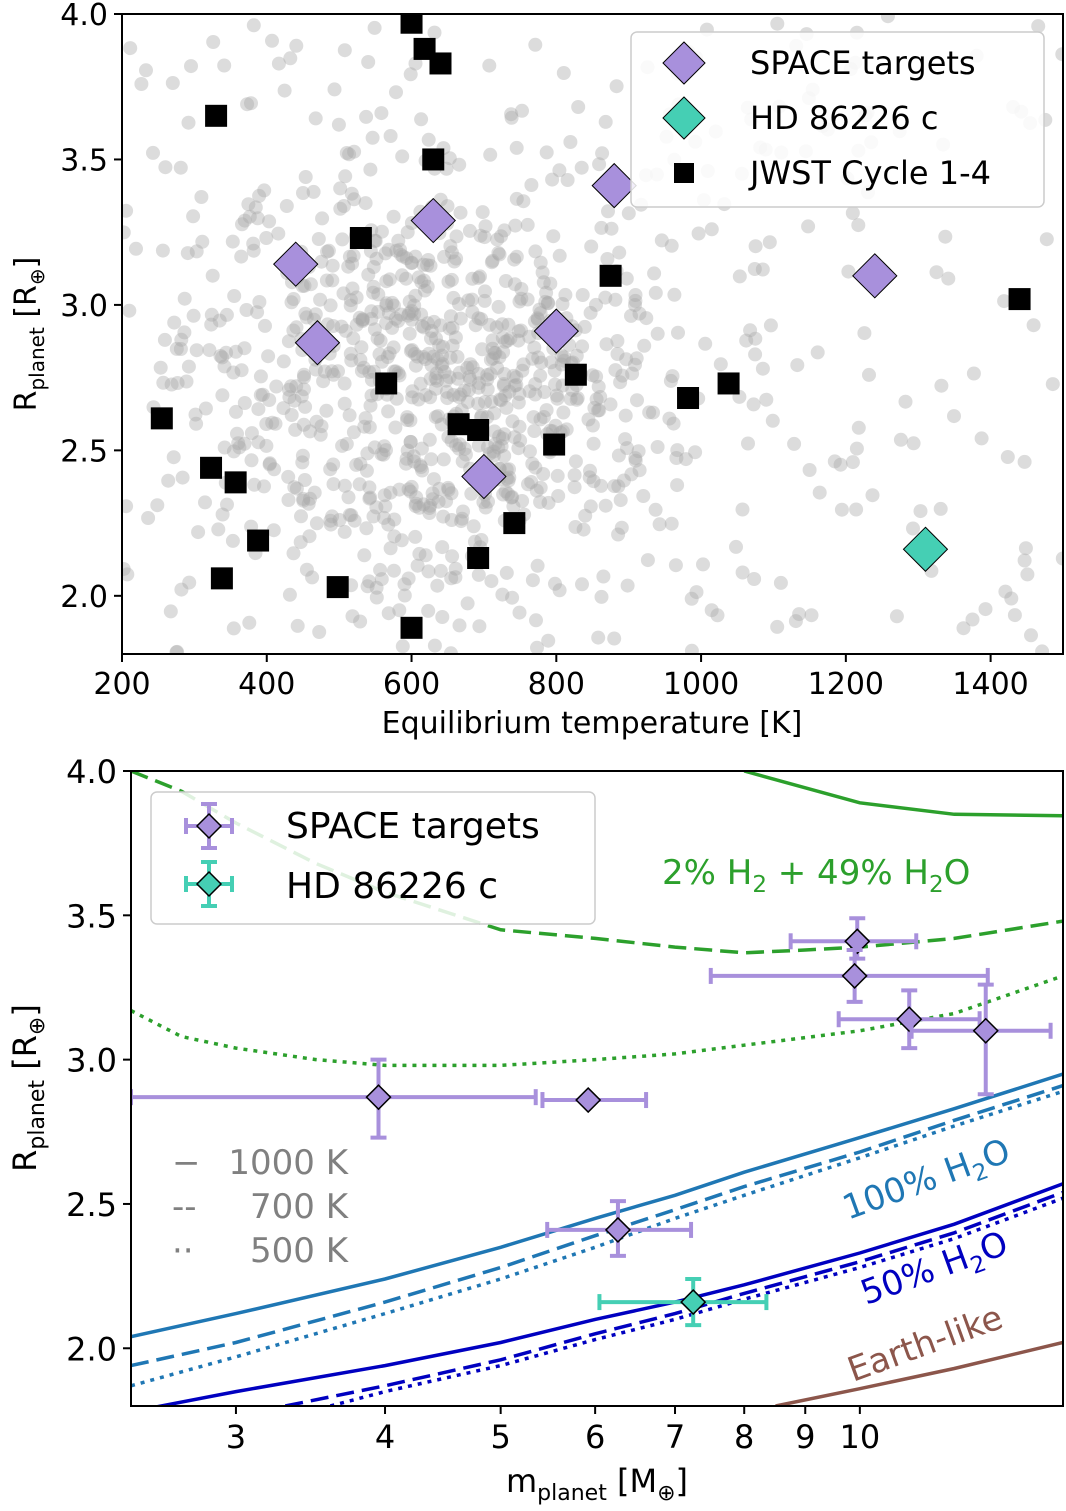 This screenshot has width=1066, height=1511. What do you see at coordinates (411, 627) in the screenshot?
I see `jwst-target-marker` at bounding box center [411, 627].